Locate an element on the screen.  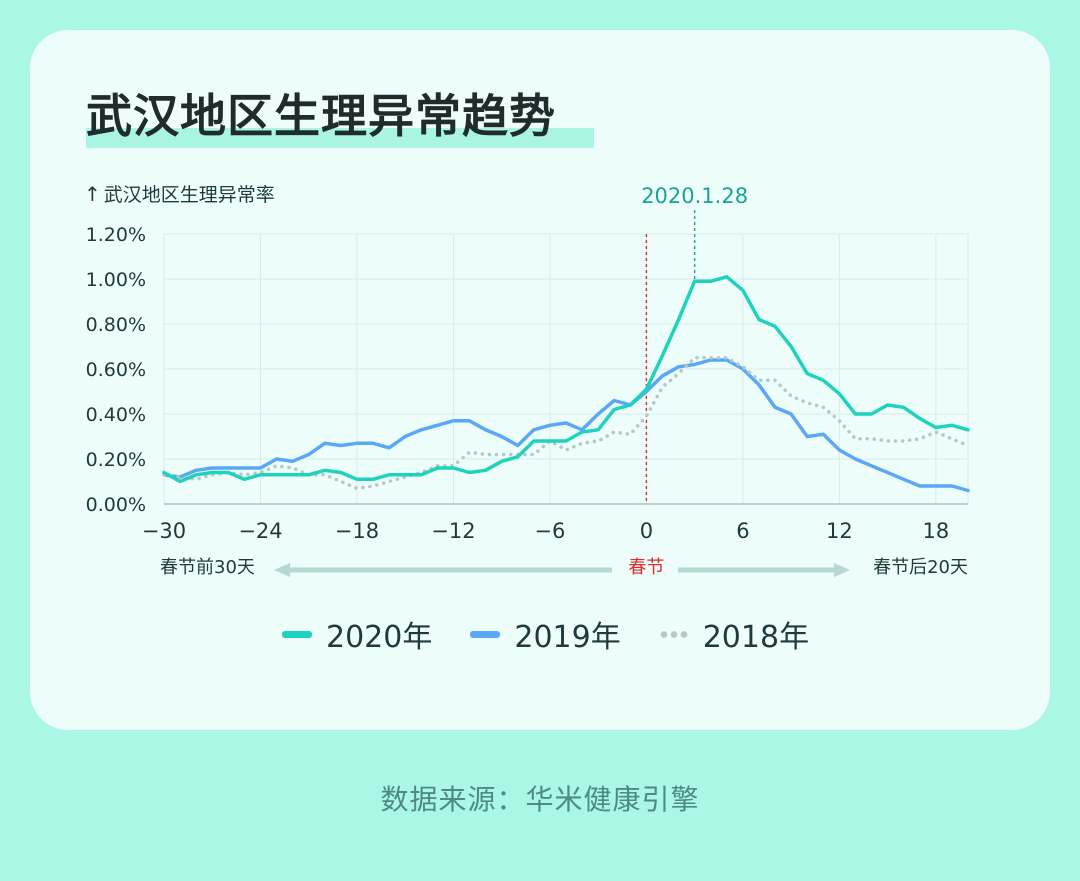
peak-label: 2020.1.28 is located at coordinates (694, 196).